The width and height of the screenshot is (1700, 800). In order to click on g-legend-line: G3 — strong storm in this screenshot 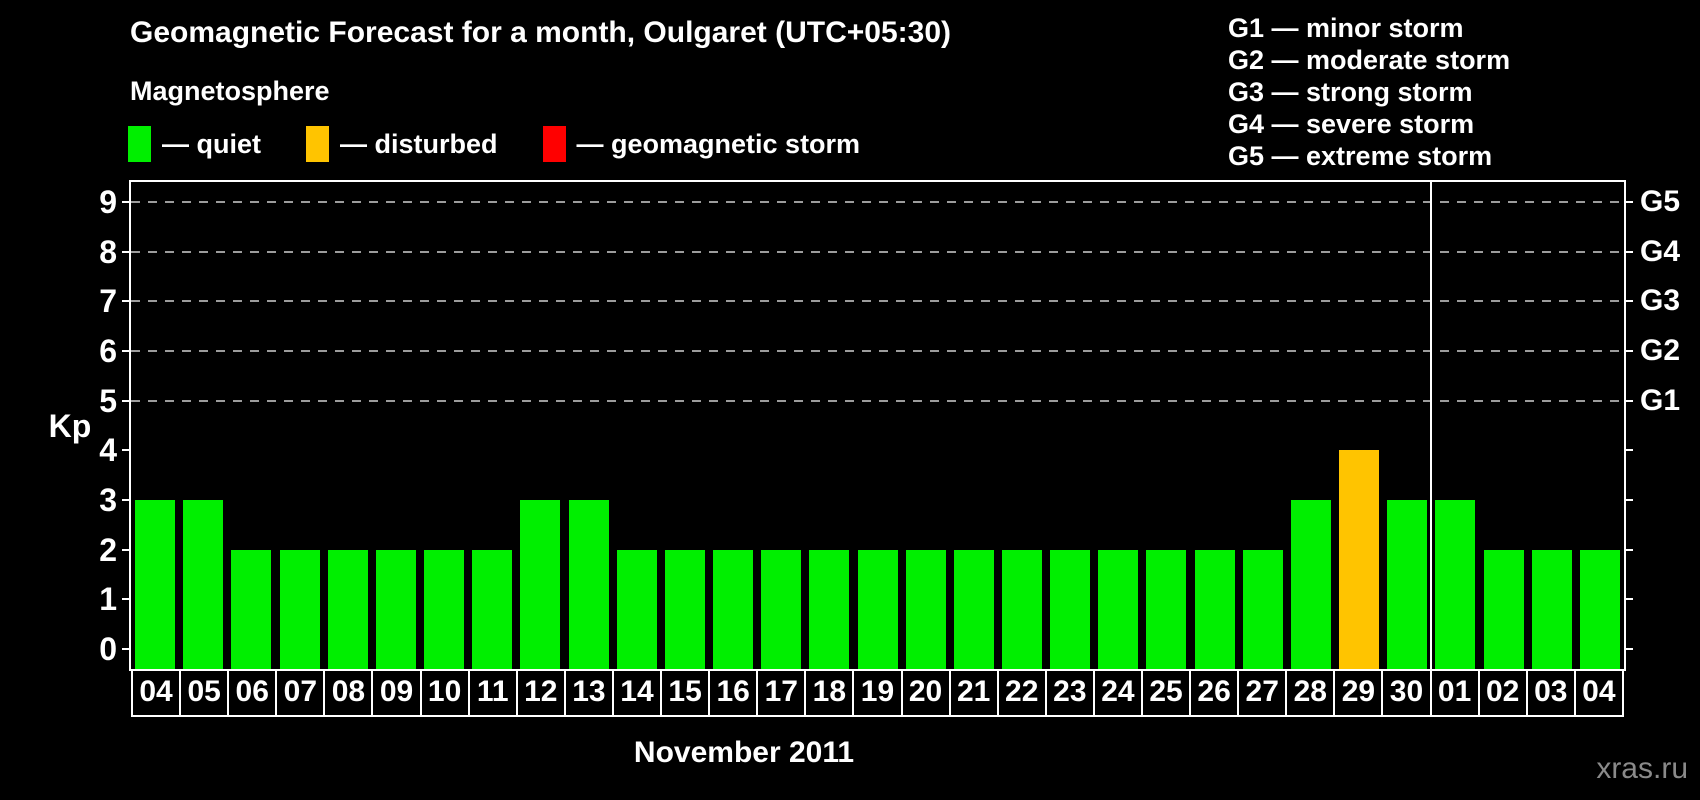, I will do `click(1350, 92)`.